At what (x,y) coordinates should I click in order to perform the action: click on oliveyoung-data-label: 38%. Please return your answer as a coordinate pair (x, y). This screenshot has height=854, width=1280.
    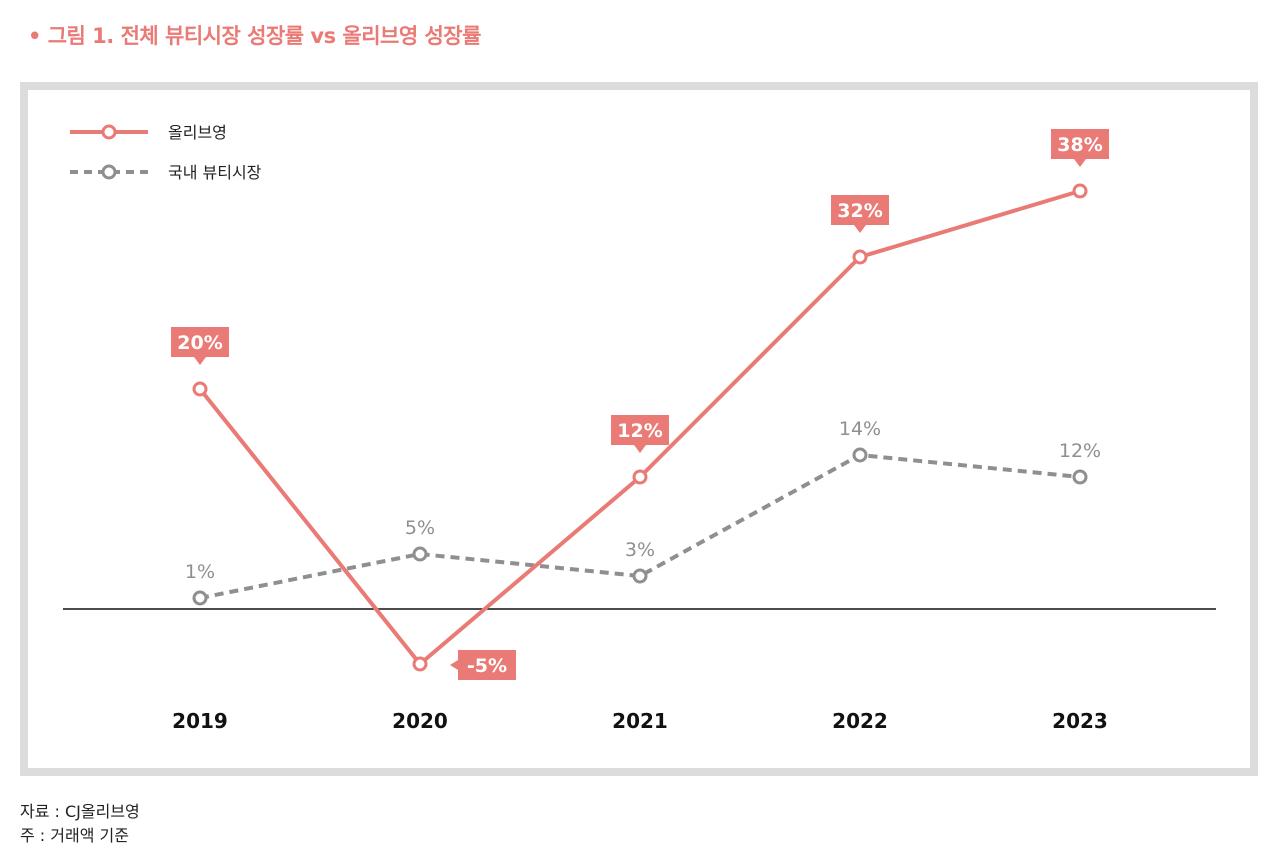
    Looking at the image, I should click on (1079, 145).